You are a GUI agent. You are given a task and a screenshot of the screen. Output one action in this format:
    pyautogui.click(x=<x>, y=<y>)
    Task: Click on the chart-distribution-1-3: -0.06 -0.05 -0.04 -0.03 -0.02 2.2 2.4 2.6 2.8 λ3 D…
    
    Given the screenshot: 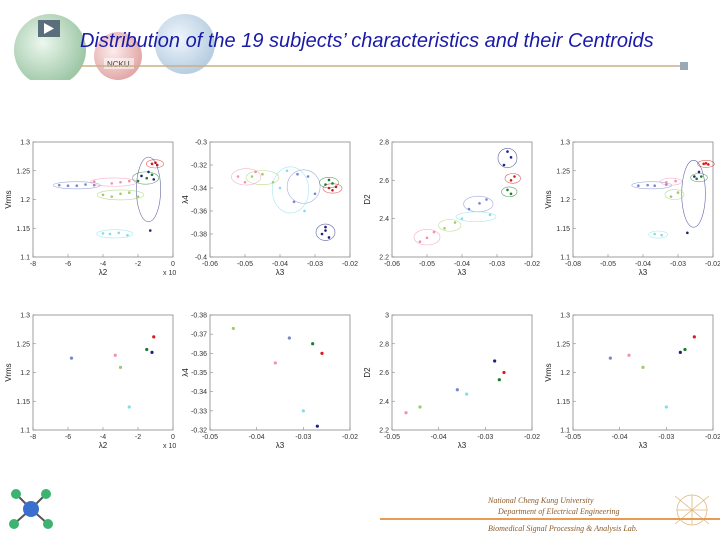 What is the action you would take?
    pyautogui.click(x=451, y=209)
    